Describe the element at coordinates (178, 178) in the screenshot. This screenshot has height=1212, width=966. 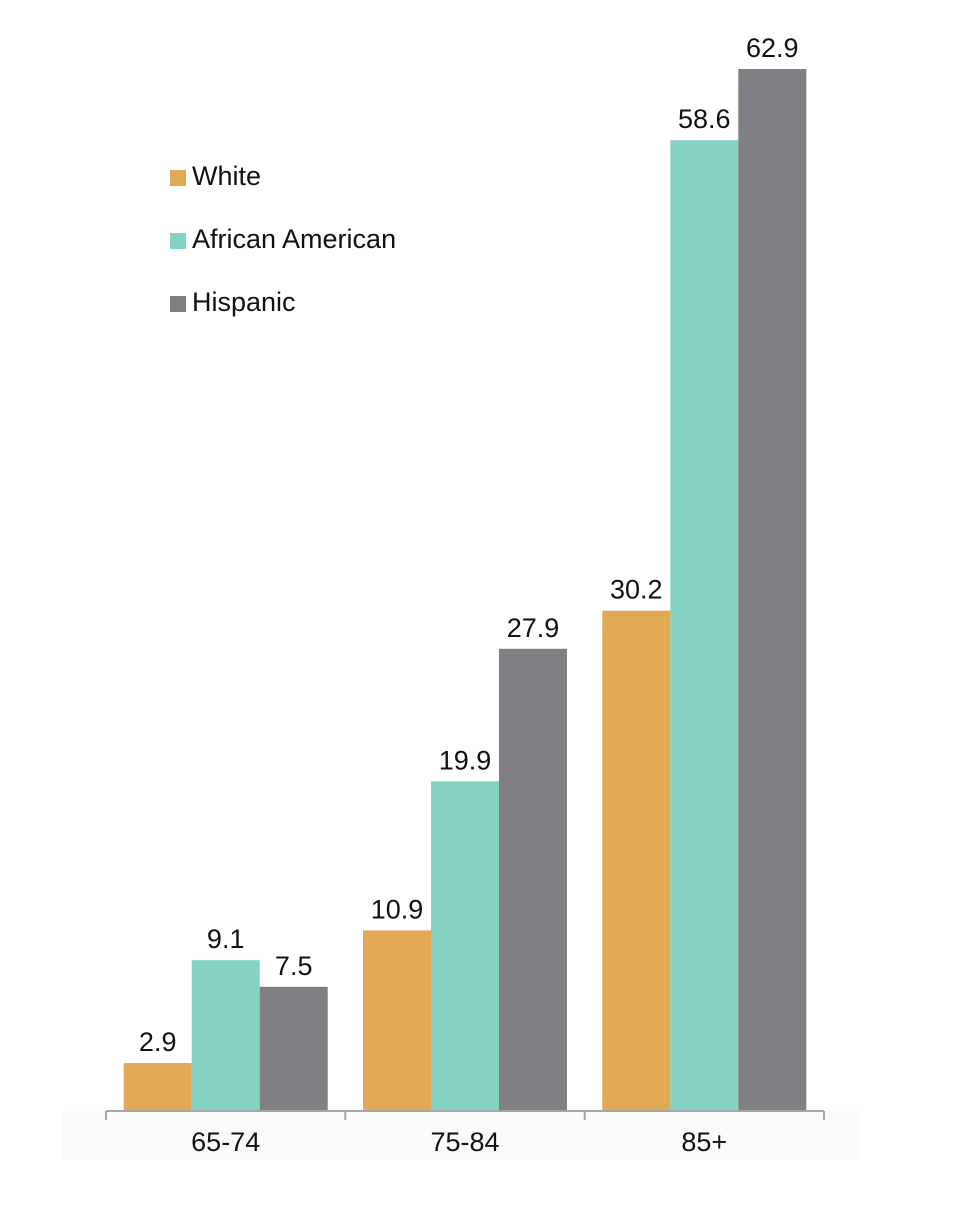
I see `legend-swatch-white` at that location.